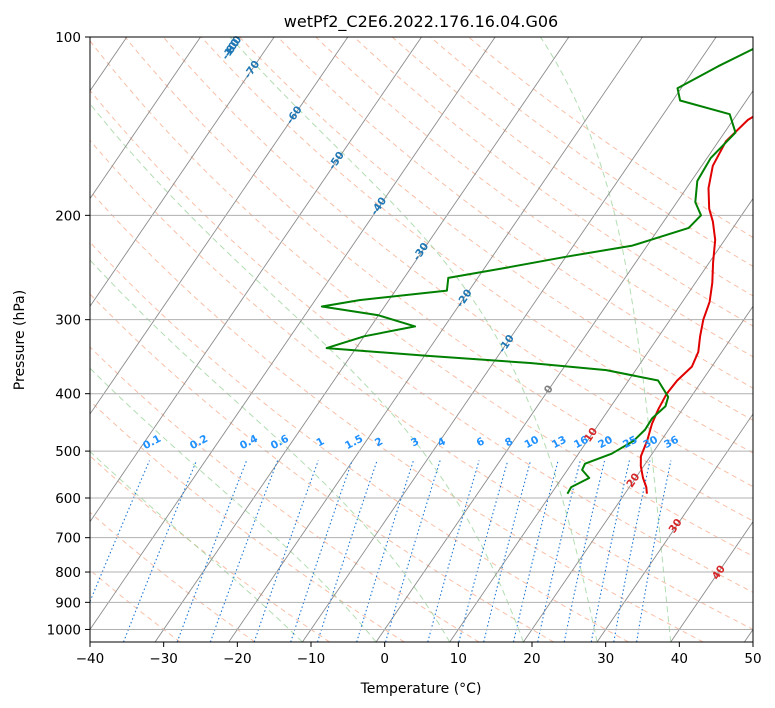 The width and height of the screenshot is (775, 708). I want to click on y-tick-label: 500, so click(68, 452).